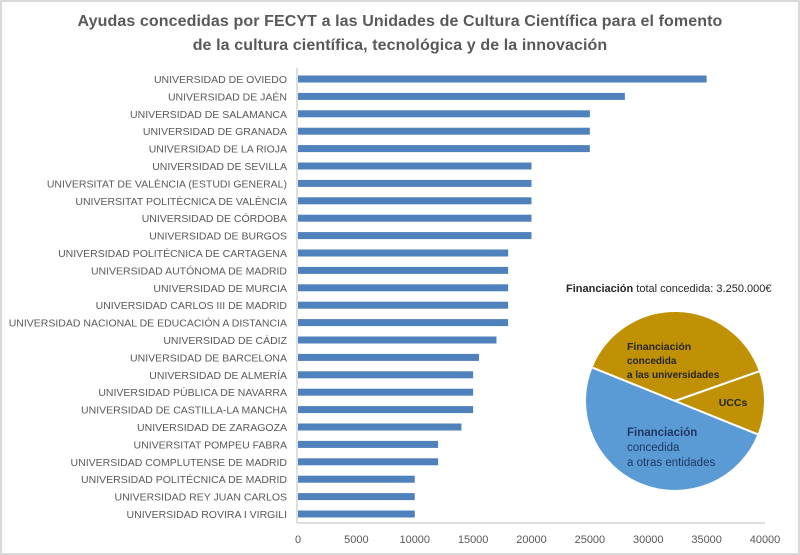 This screenshot has width=800, height=555. I want to click on svg-text: UCCs, so click(733, 403).